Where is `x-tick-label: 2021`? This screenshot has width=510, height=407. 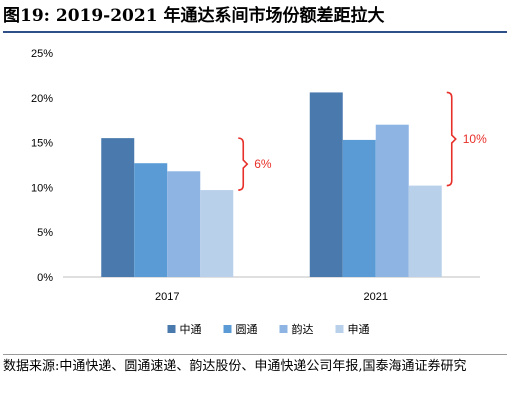 x-tick-label: 2021 is located at coordinates (376, 297).